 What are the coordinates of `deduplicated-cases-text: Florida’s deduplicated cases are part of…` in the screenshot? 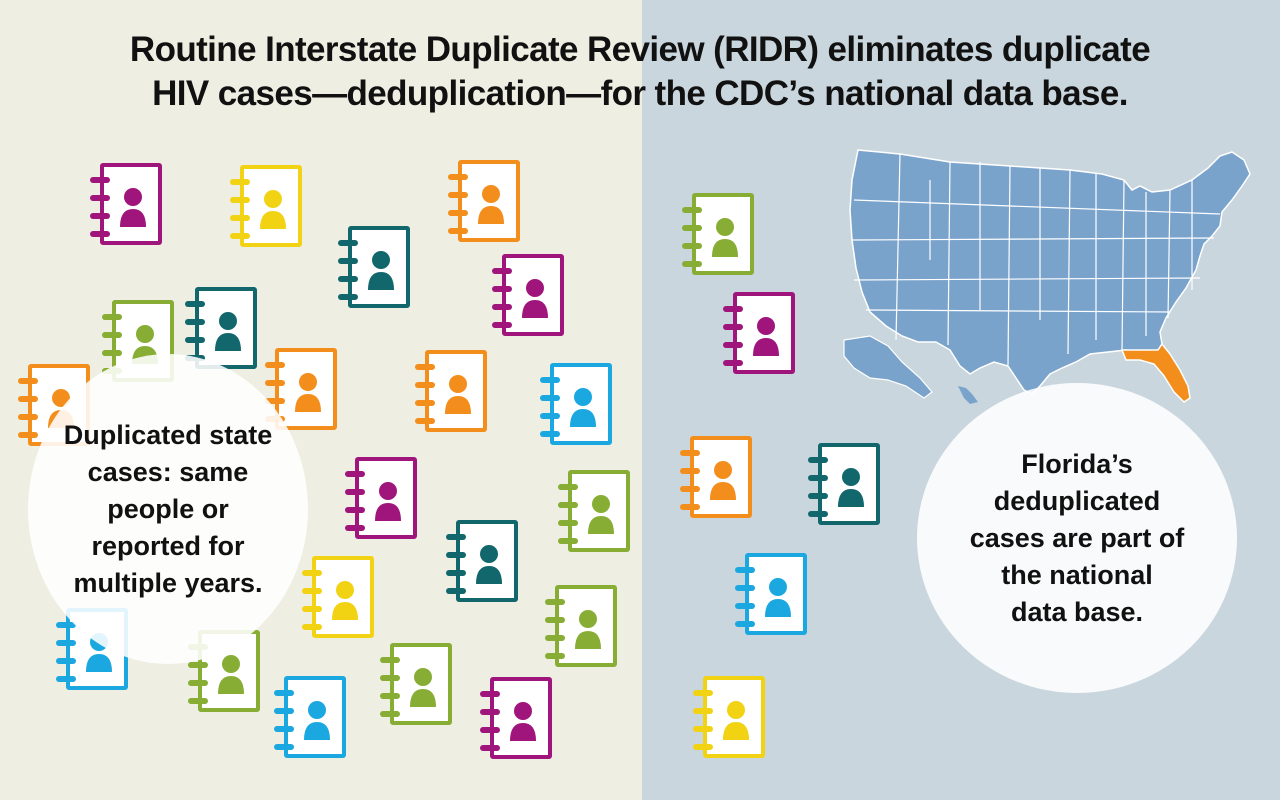 It's located at (1077, 538).